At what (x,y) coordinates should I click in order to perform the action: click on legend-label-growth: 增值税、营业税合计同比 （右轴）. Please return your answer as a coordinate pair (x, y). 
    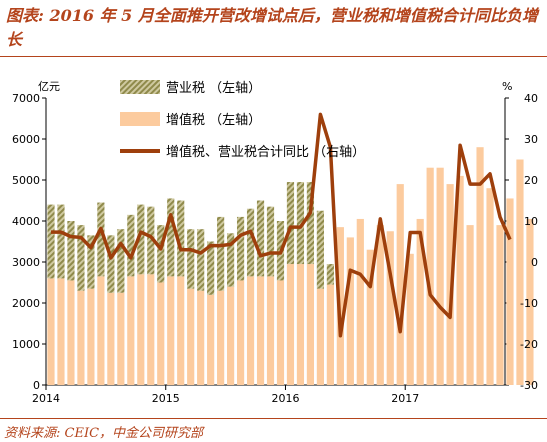
    Looking at the image, I should click on (265, 152).